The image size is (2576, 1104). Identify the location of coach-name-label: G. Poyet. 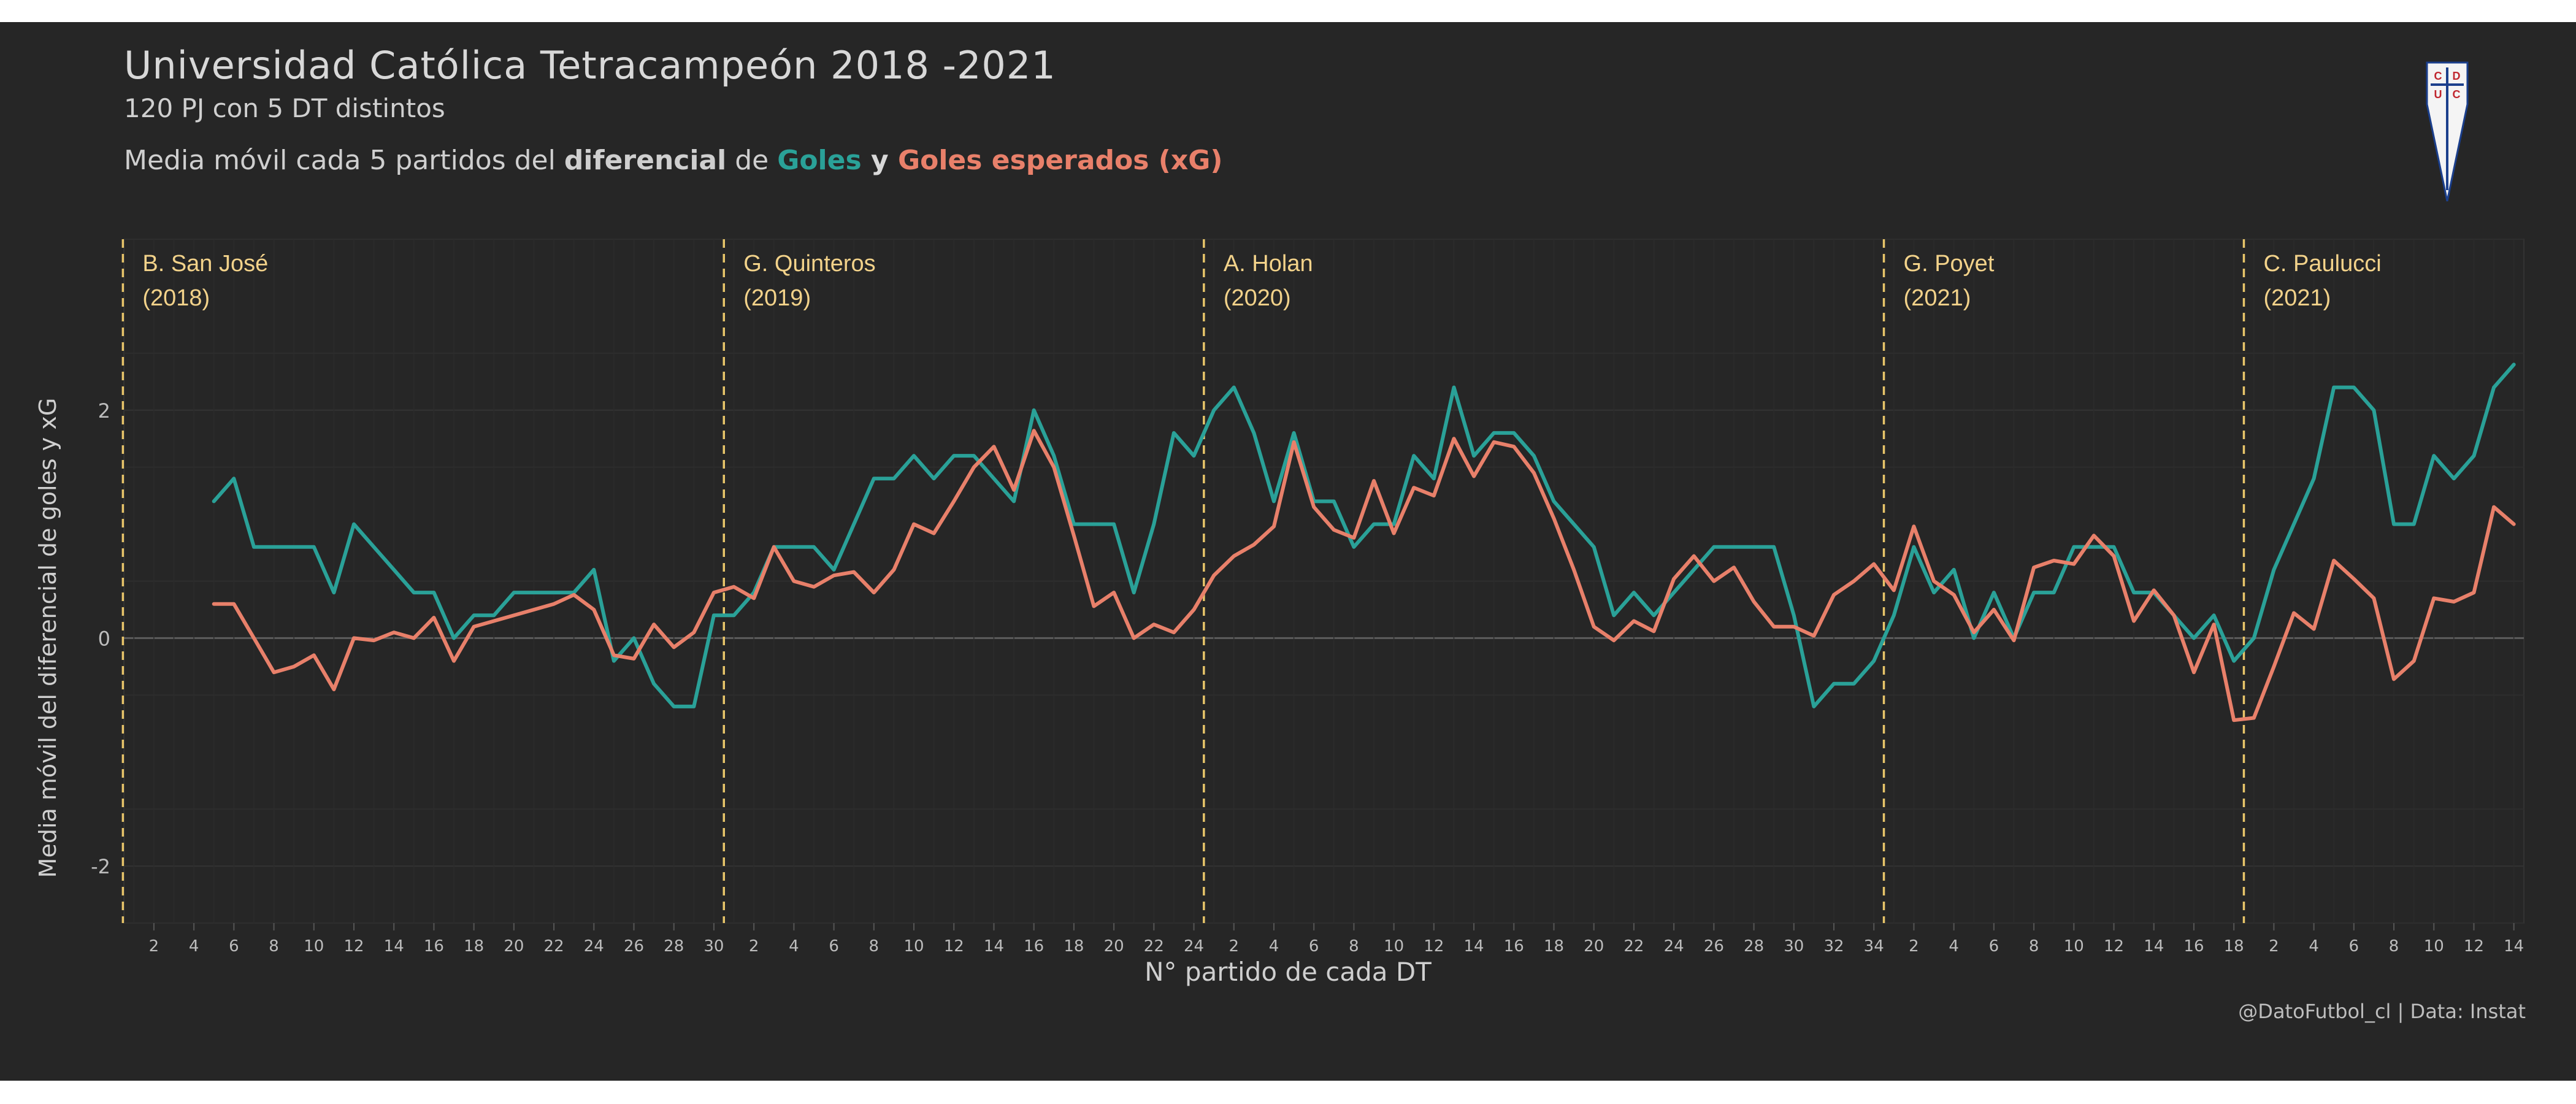
(1949, 264).